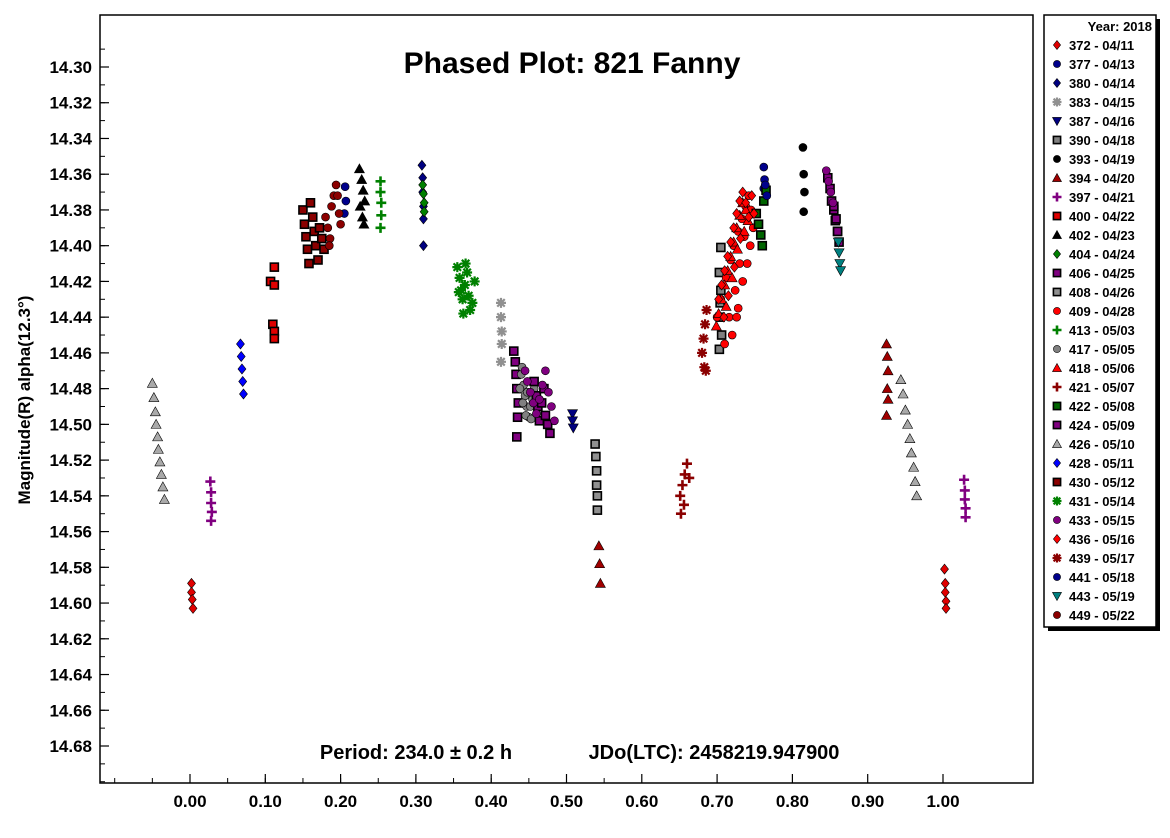 The width and height of the screenshot is (1170, 838). What do you see at coordinates (641, 801) in the screenshot?
I see `x-tick-label: 0.60` at bounding box center [641, 801].